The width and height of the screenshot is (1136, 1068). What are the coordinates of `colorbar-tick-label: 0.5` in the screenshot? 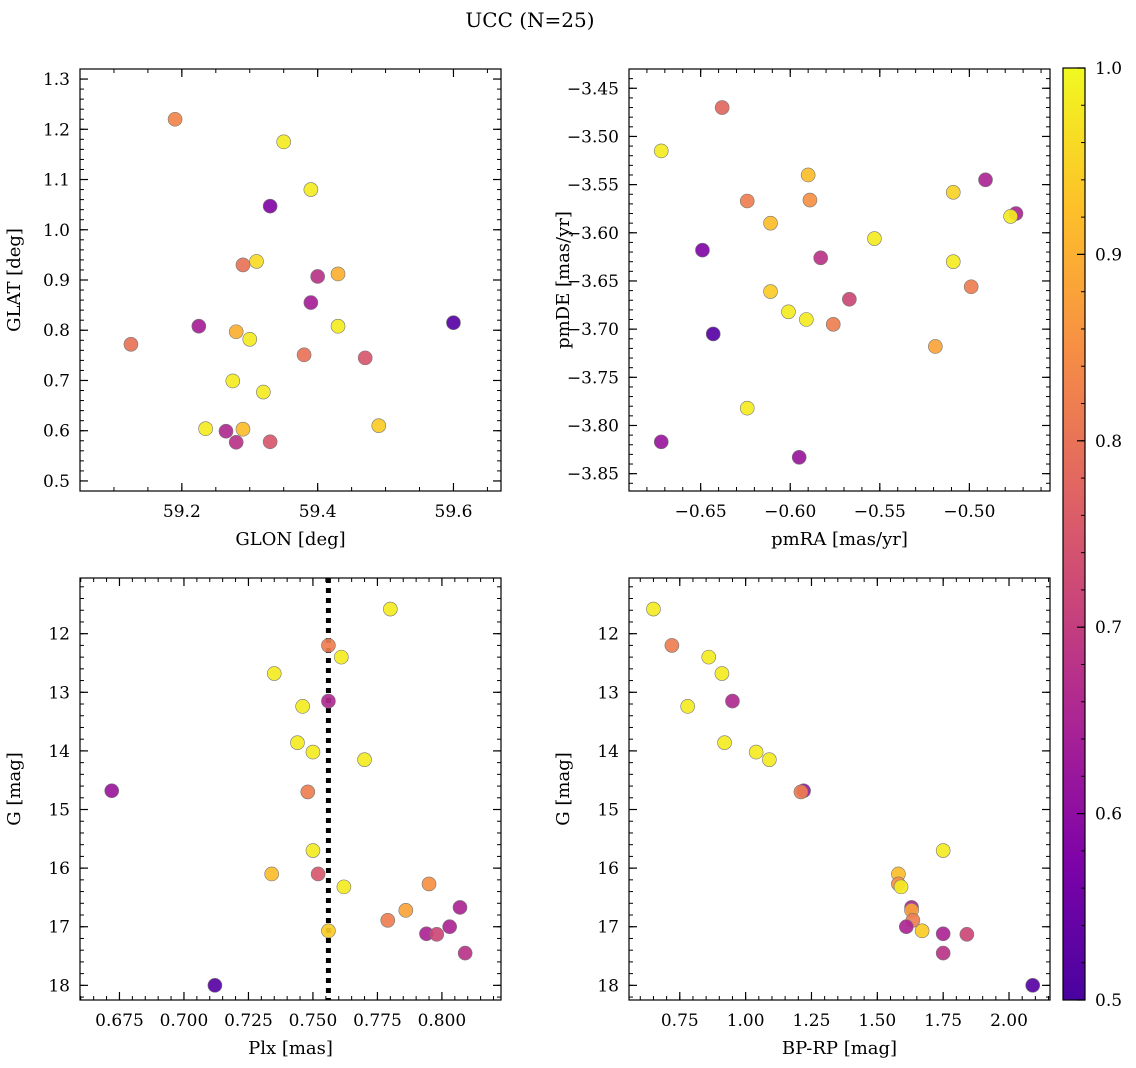 It's located at (1108, 1001).